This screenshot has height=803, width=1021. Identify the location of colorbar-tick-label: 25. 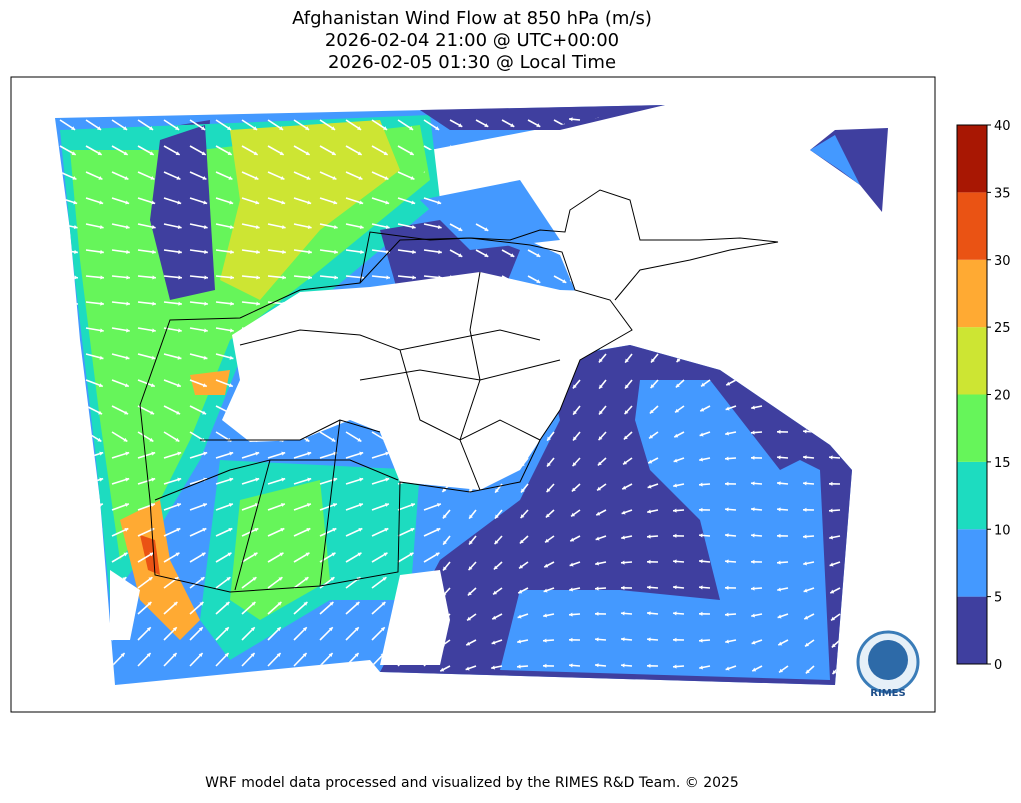
(1002, 328).